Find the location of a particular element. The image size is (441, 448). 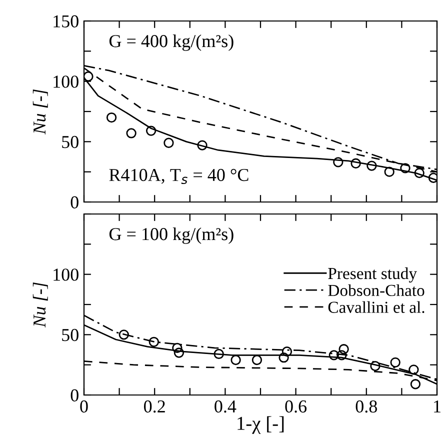

annotation: G = 400 kg/(m²s) is located at coordinates (171, 42).